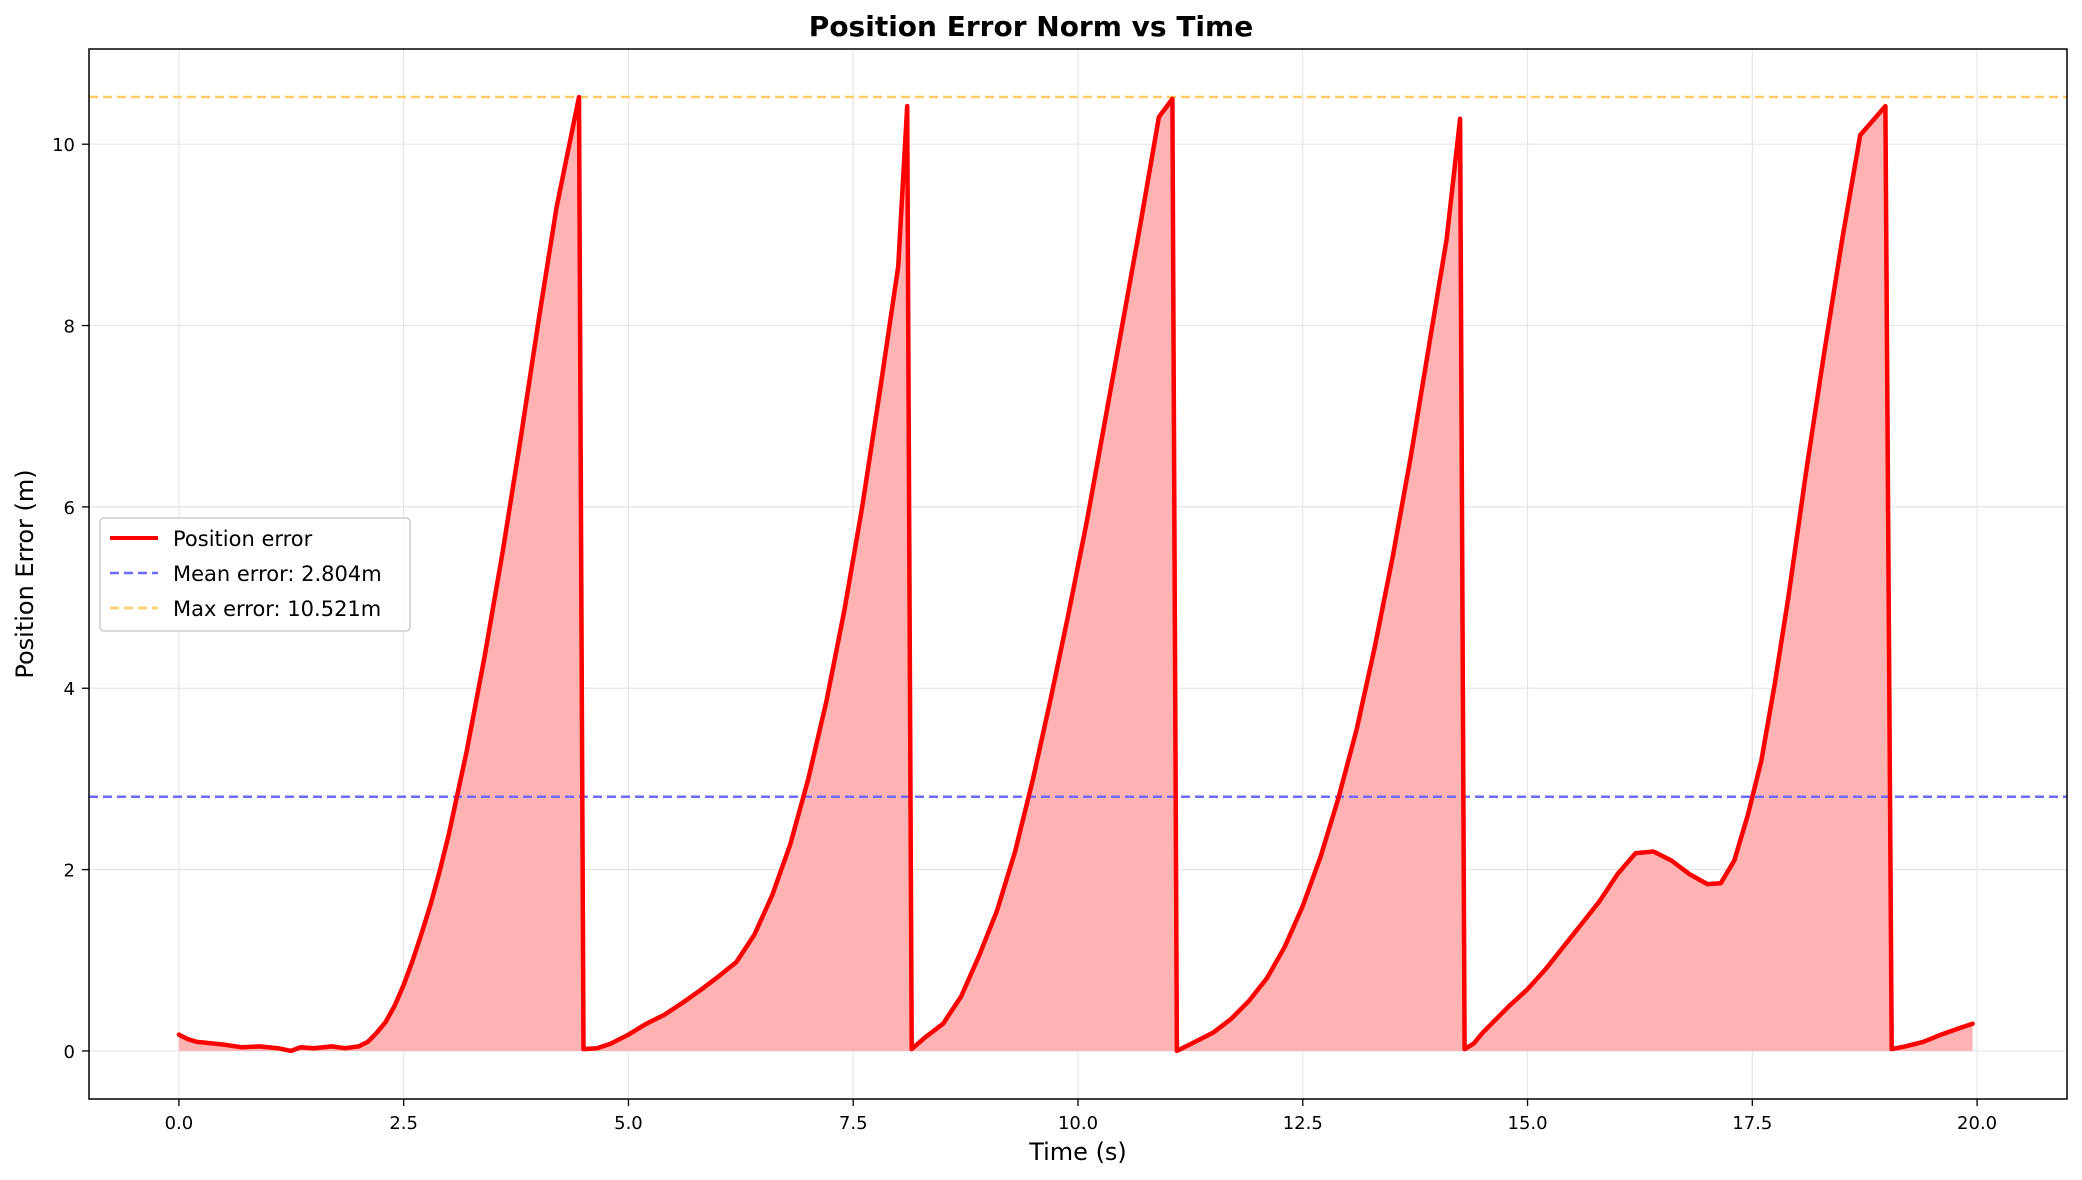 The width and height of the screenshot is (2082, 1180). What do you see at coordinates (179, 1123) in the screenshot?
I see `x-tick-label: 0.0` at bounding box center [179, 1123].